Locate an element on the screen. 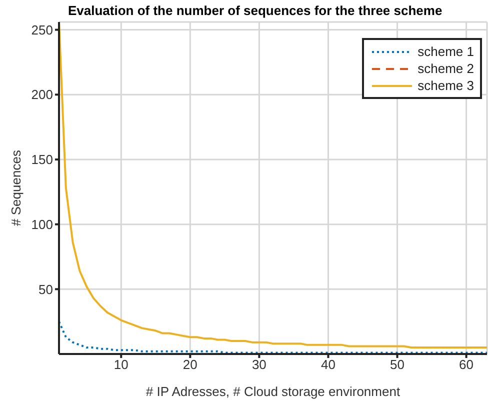  y-tick-label: 150 is located at coordinates (42, 160).